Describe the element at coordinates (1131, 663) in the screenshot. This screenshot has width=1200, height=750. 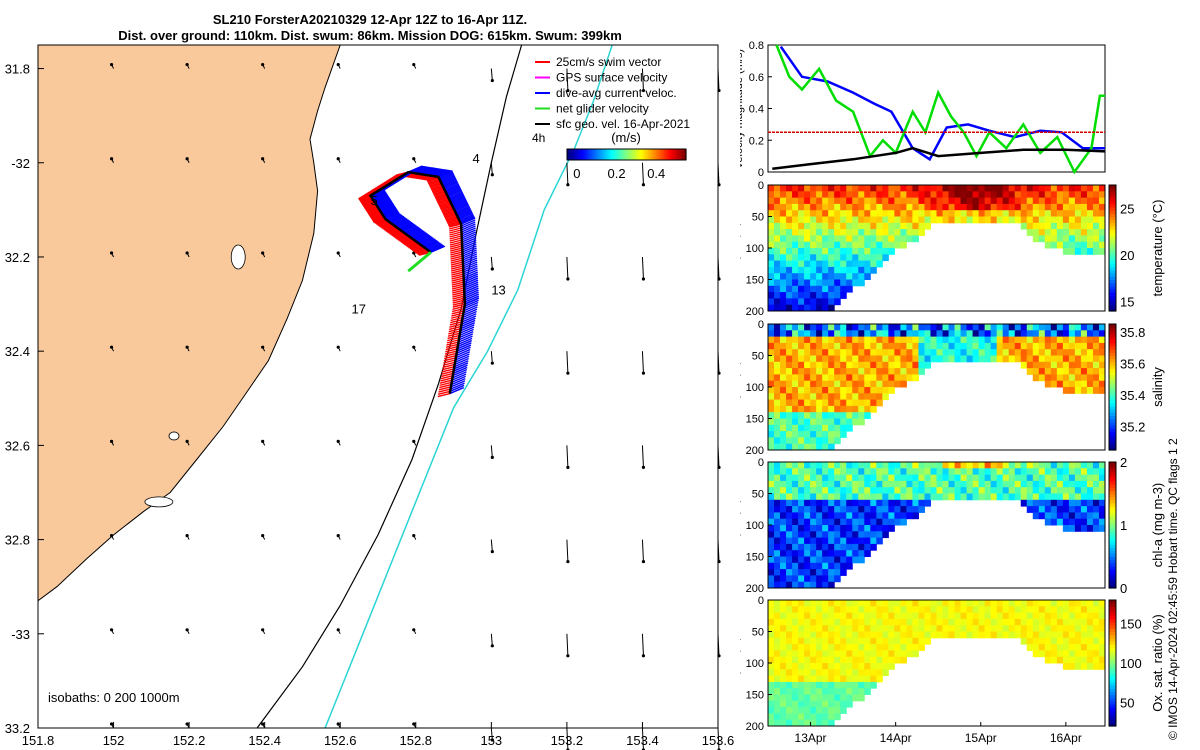
I see `colorbar-tick-label: 100` at that location.